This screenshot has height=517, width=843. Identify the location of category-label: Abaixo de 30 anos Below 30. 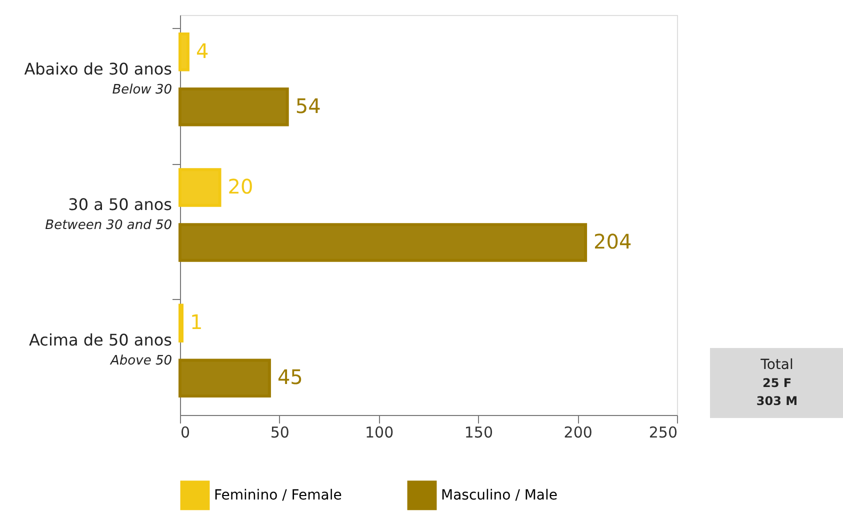
(98, 78).